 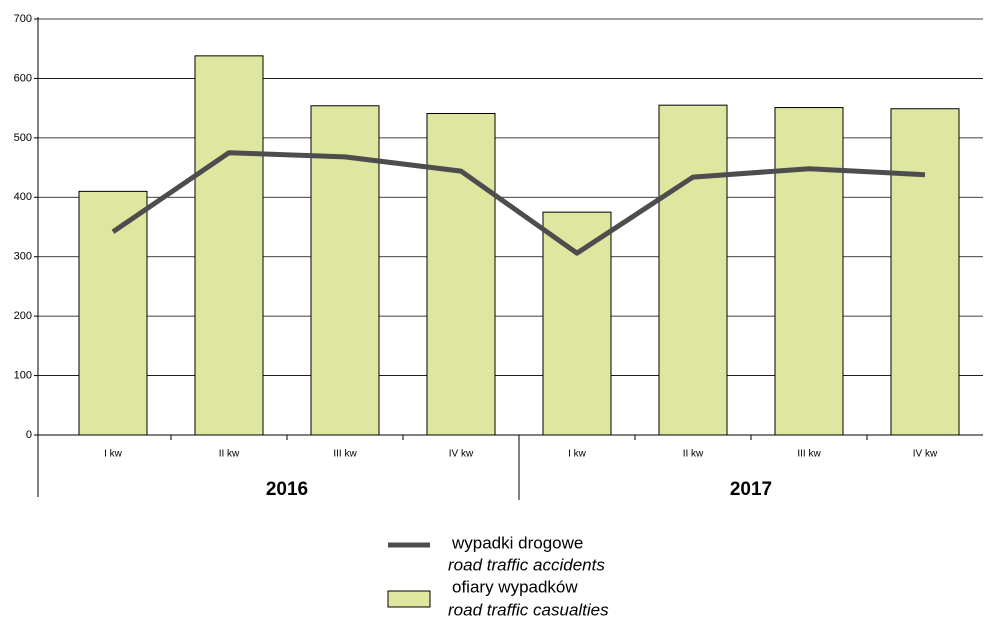 I want to click on y-tick-label: 0, so click(x=29, y=435).